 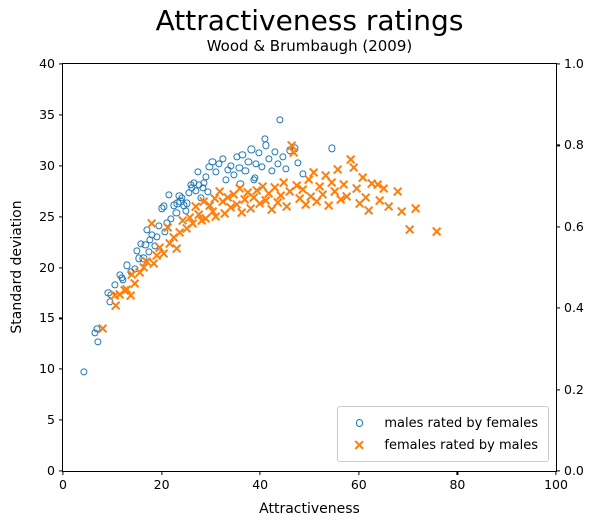 I want to click on legend-item: males rated by females, so click(x=441, y=423).